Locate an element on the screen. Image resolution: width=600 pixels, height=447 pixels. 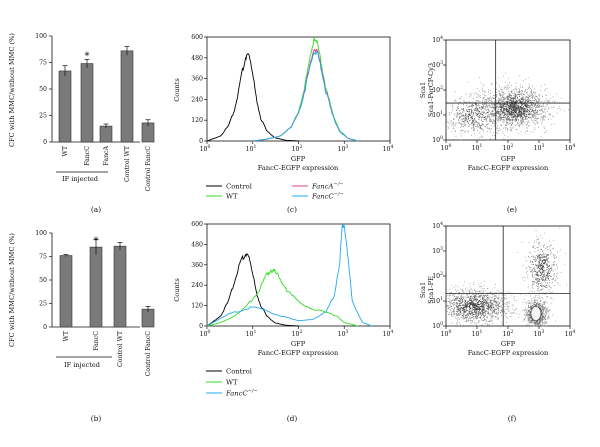
svg-text: 102 is located at coordinates (508, 147).